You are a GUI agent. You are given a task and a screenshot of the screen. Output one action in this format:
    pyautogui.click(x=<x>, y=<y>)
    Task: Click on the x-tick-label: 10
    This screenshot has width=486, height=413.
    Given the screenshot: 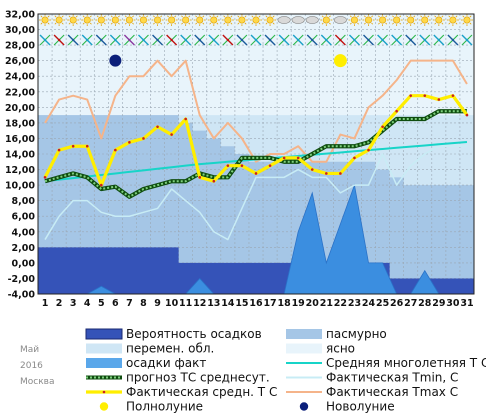 What is the action you would take?
    pyautogui.click(x=172, y=303)
    